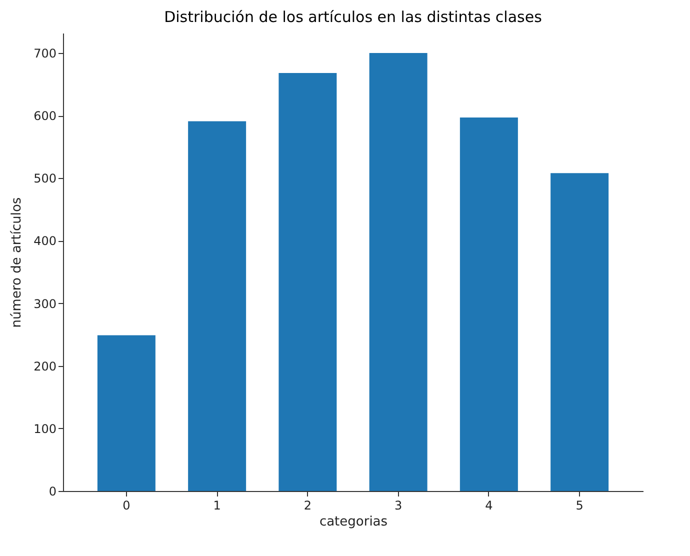  What do you see at coordinates (580, 505) in the screenshot?
I see `x-tick-label: 5` at bounding box center [580, 505].